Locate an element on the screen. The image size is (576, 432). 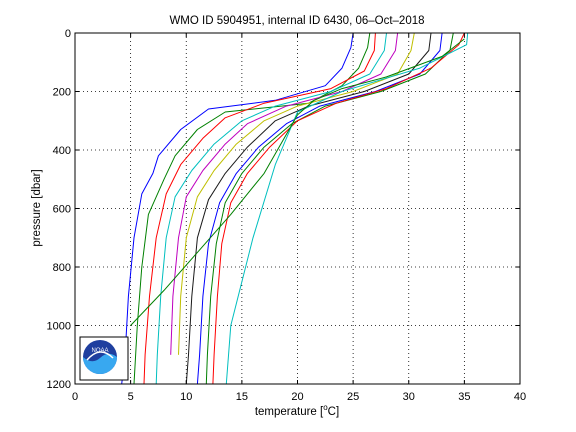
x-tick-label: 20 is located at coordinates (297, 397).